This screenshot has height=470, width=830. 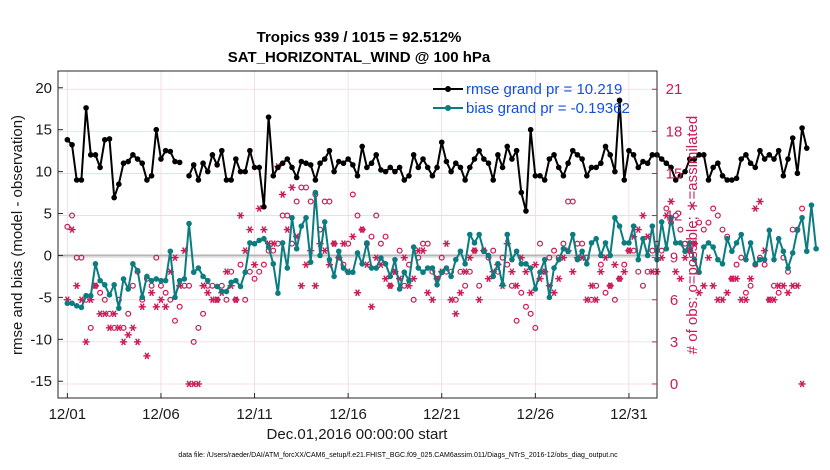 What do you see at coordinates (348, 408) in the screenshot?
I see `x-axis-ticks: 12/01 12/06 12/11 12/16 12/21 12/26 12/31` at bounding box center [348, 408].